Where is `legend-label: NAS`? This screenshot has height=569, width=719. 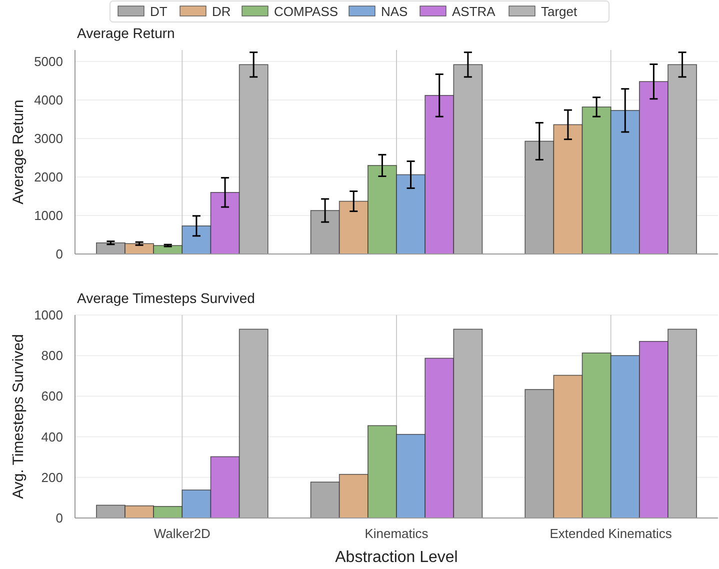
legend-label: NAS is located at coordinates (394, 11).